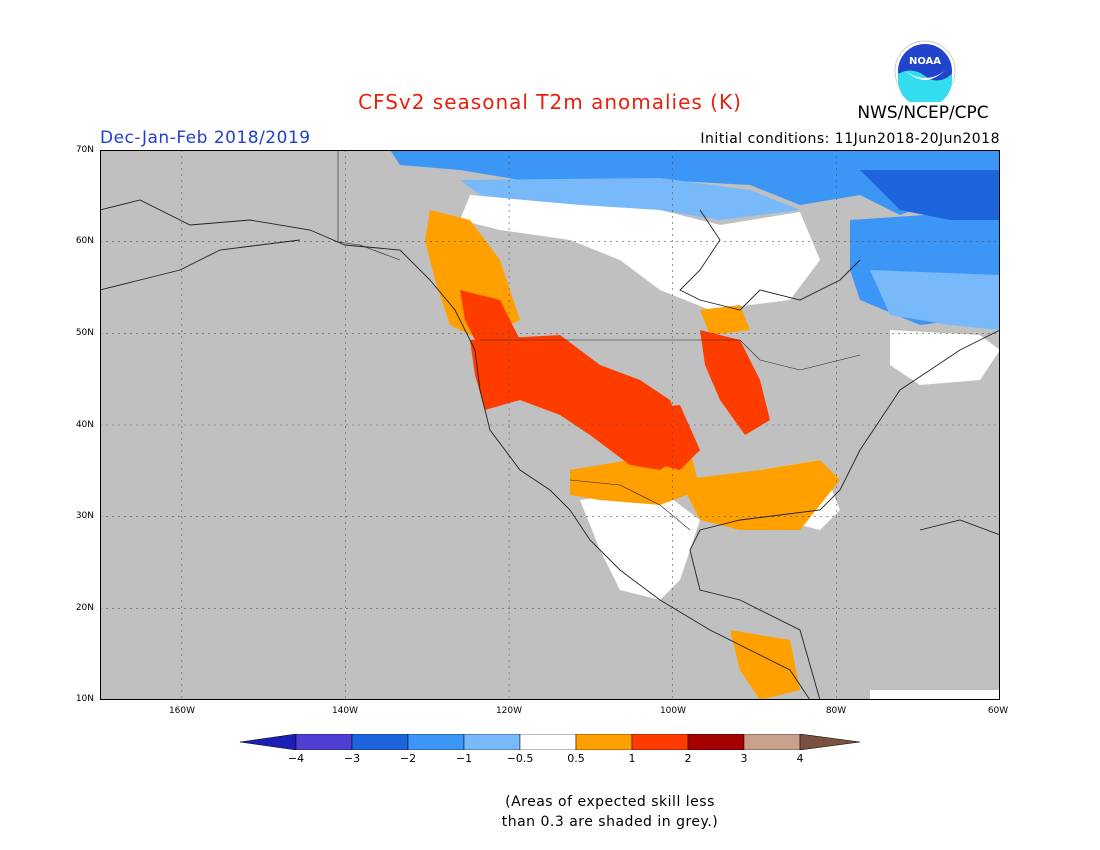  I want to click on logo-text: NOAA, so click(925, 61).